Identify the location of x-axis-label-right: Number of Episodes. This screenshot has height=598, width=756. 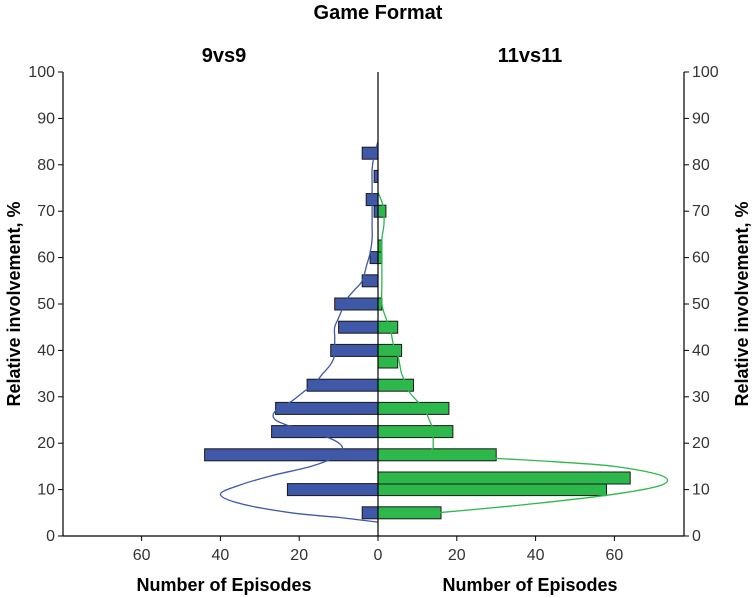
(529, 585).